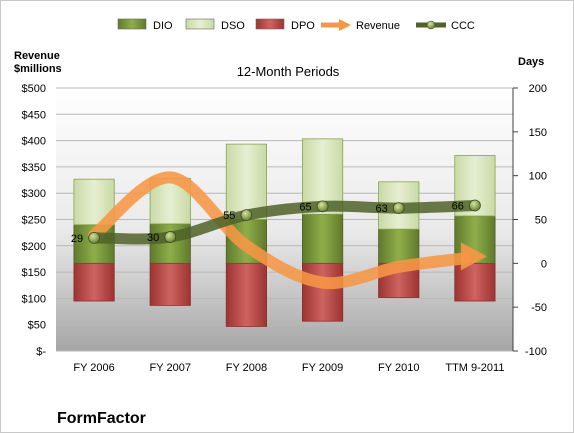  I want to click on ccc-path, so click(284, 222).